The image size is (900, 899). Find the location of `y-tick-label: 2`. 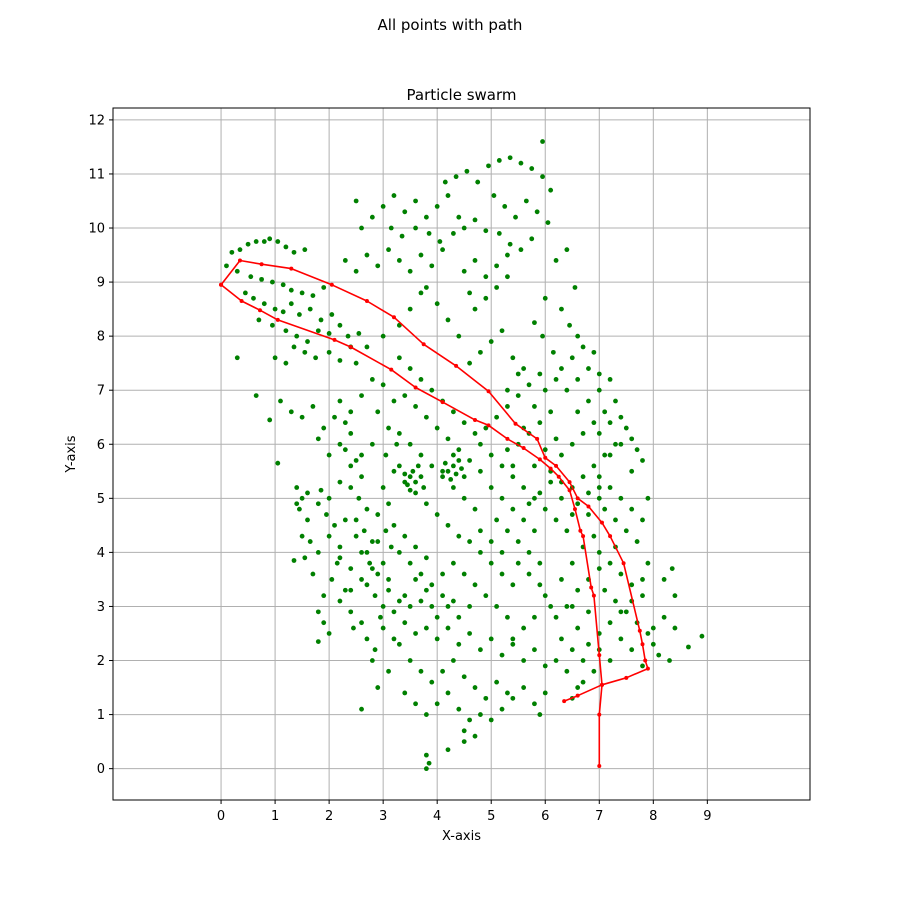

y-tick-label: 2 is located at coordinates (101, 661).